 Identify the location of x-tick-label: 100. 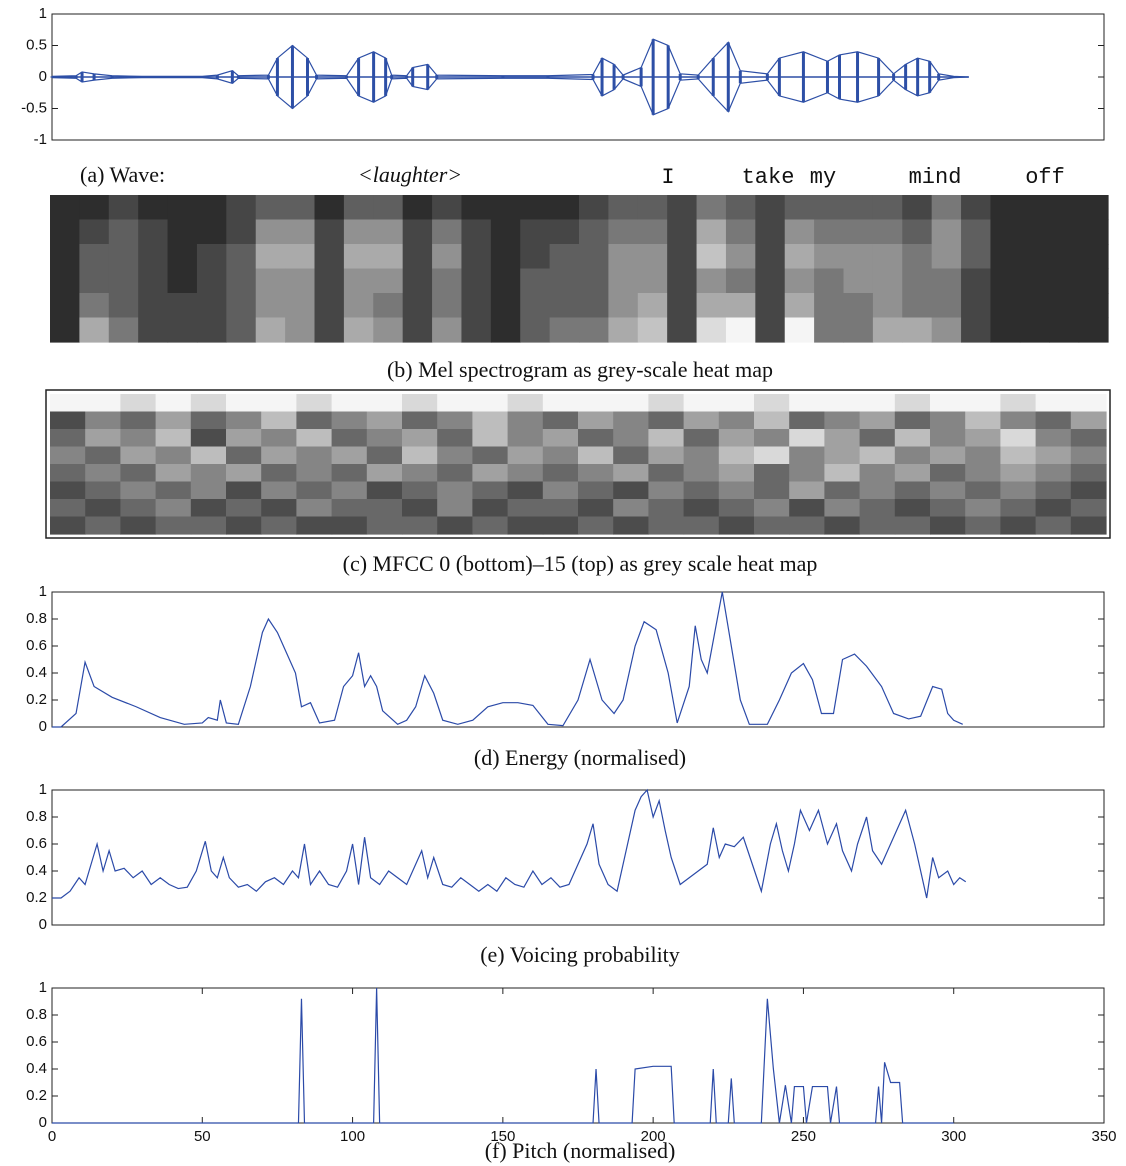
(352, 1136).